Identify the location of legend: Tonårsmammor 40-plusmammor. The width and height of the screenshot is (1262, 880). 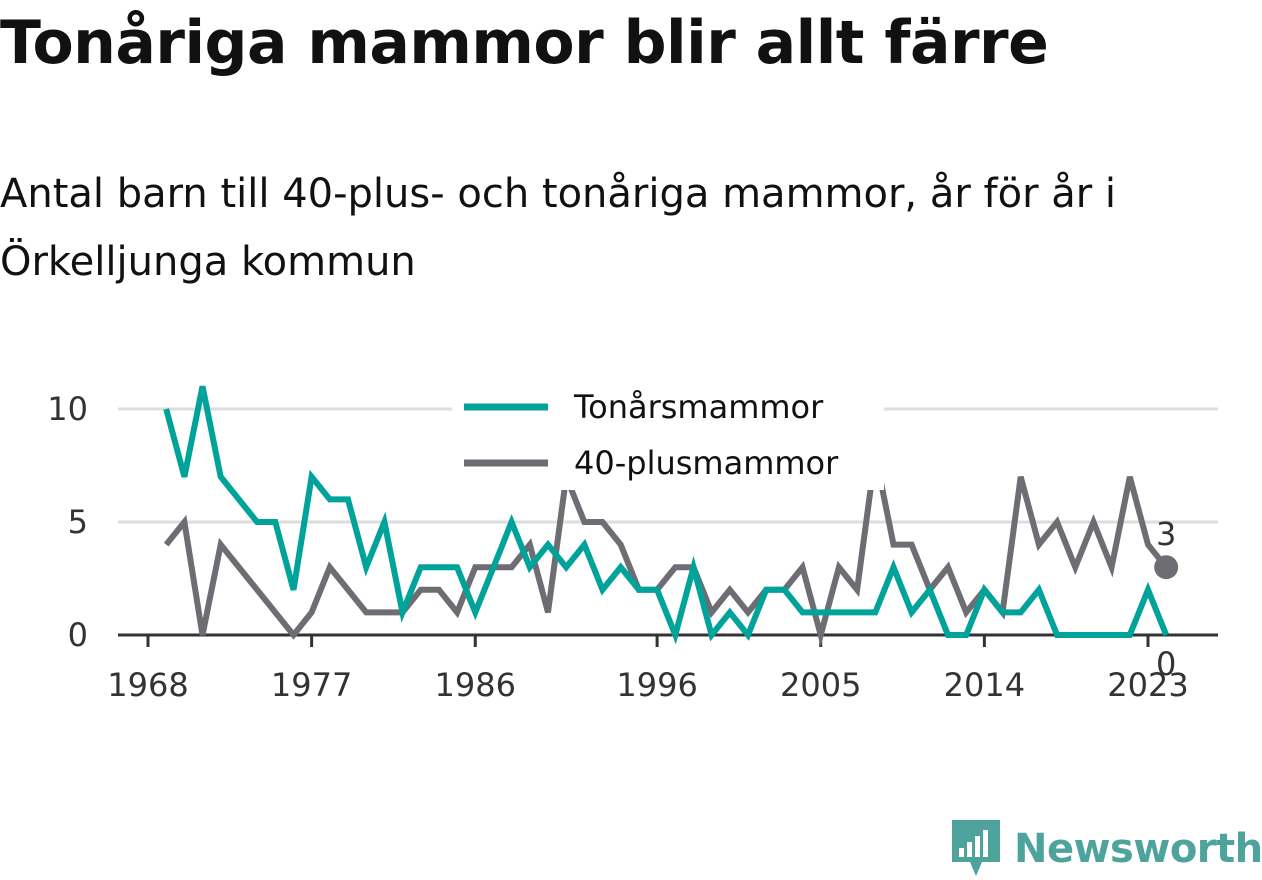
(668, 436).